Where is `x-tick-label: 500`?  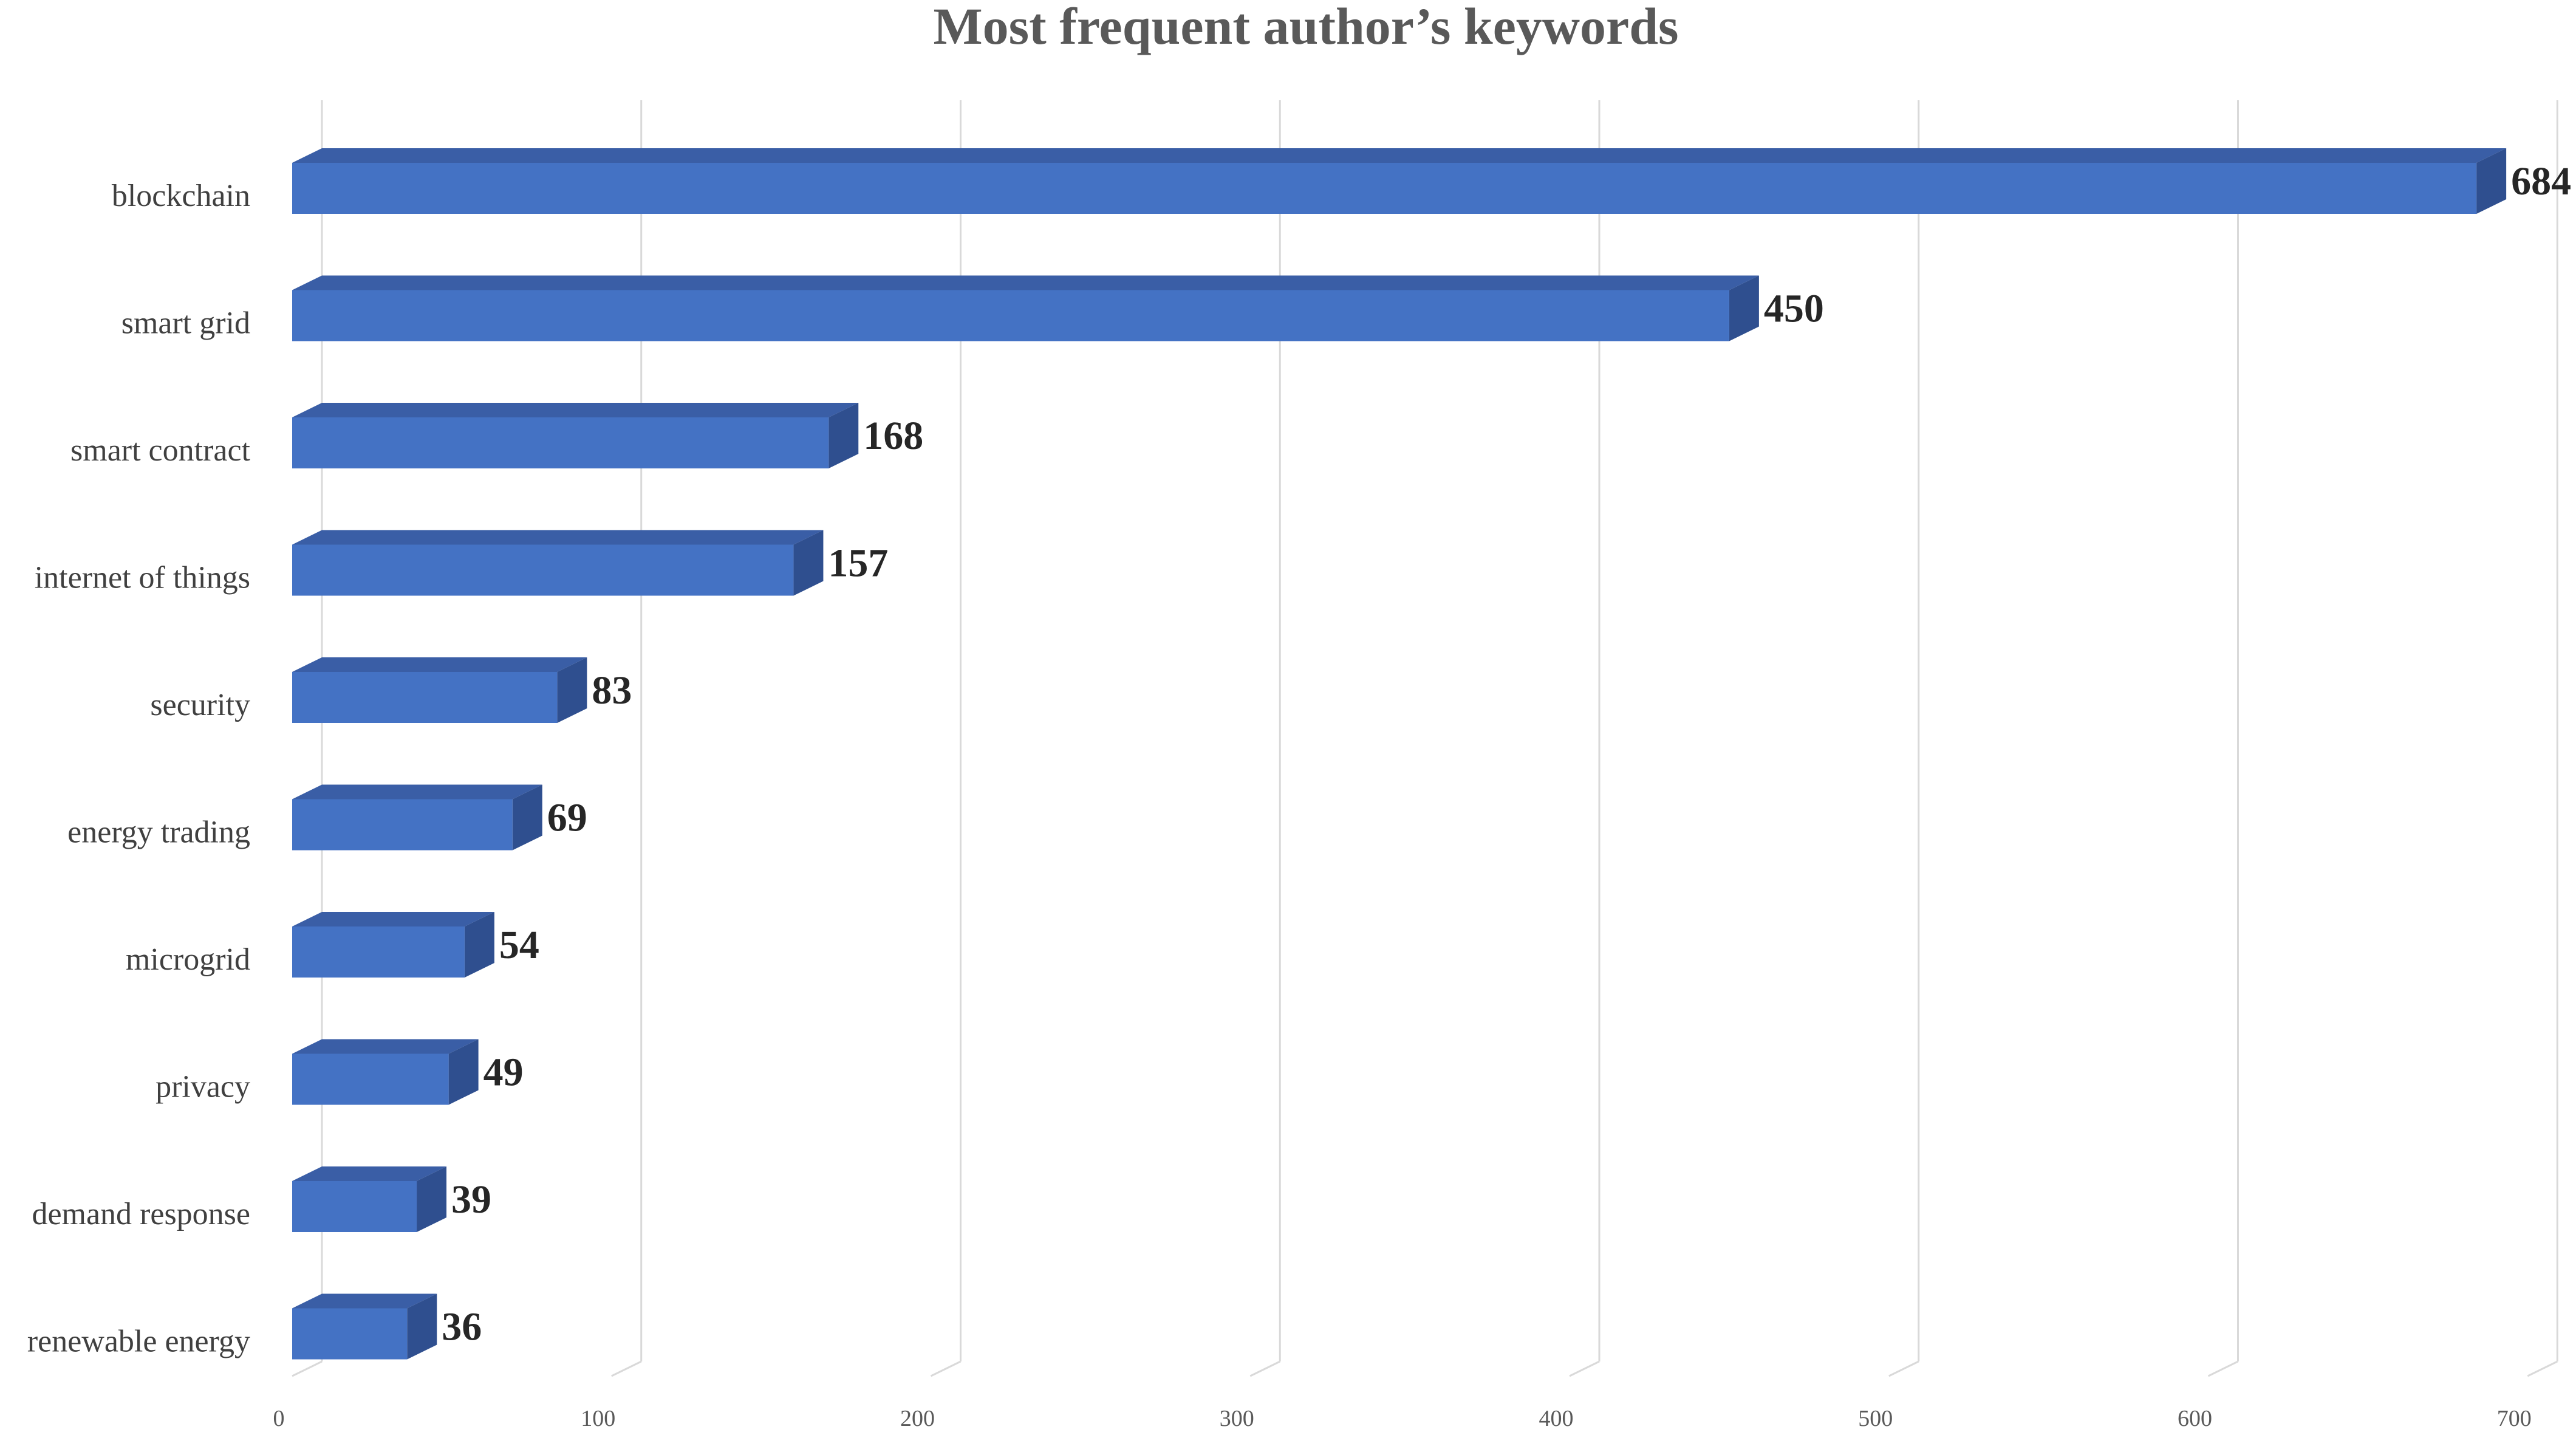 x-tick-label: 500 is located at coordinates (1875, 1418).